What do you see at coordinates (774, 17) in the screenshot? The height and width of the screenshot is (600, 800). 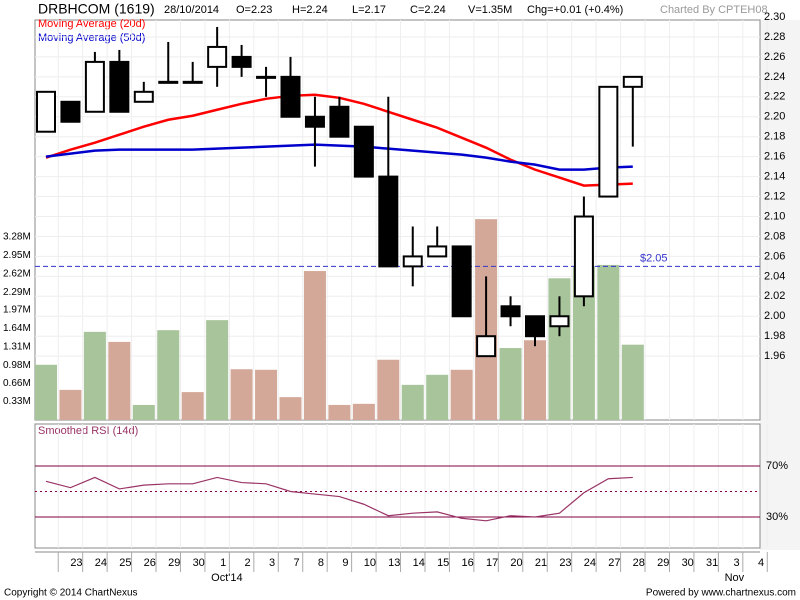 I see `y-tick-label: 2.30` at bounding box center [774, 17].